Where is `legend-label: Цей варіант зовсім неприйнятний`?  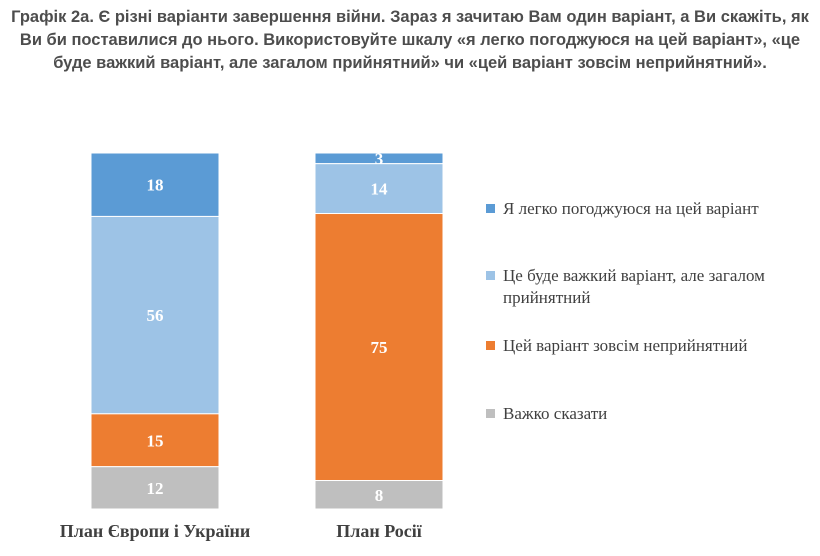 legend-label: Цей варіант зовсім неприйнятний is located at coordinates (625, 345).